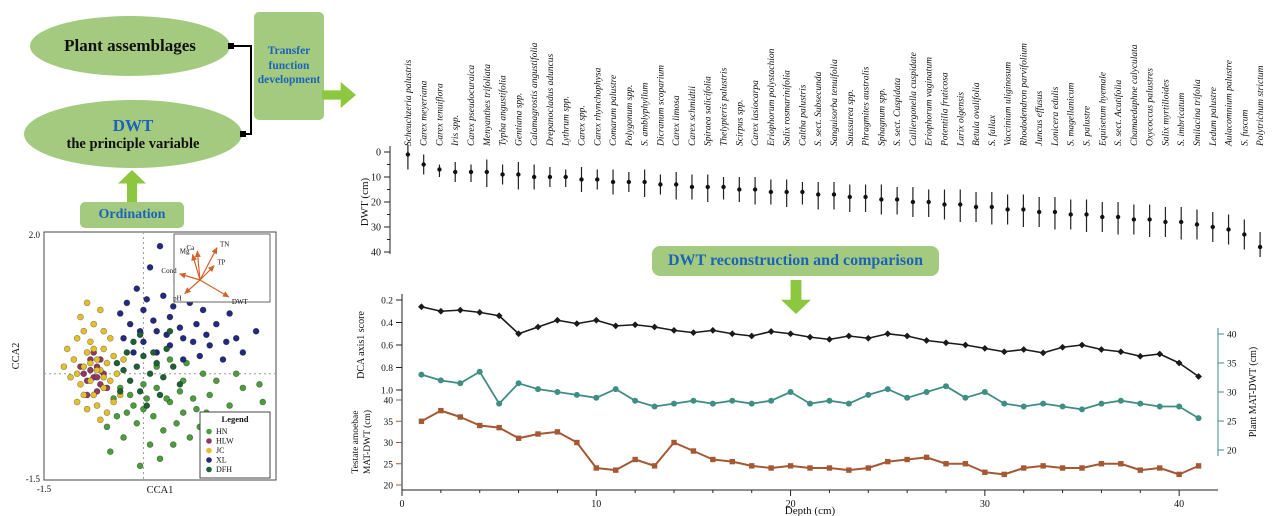 The width and height of the screenshot is (1274, 516). I want to click on svg-text: Juncus effusus, so click(1039, 118).